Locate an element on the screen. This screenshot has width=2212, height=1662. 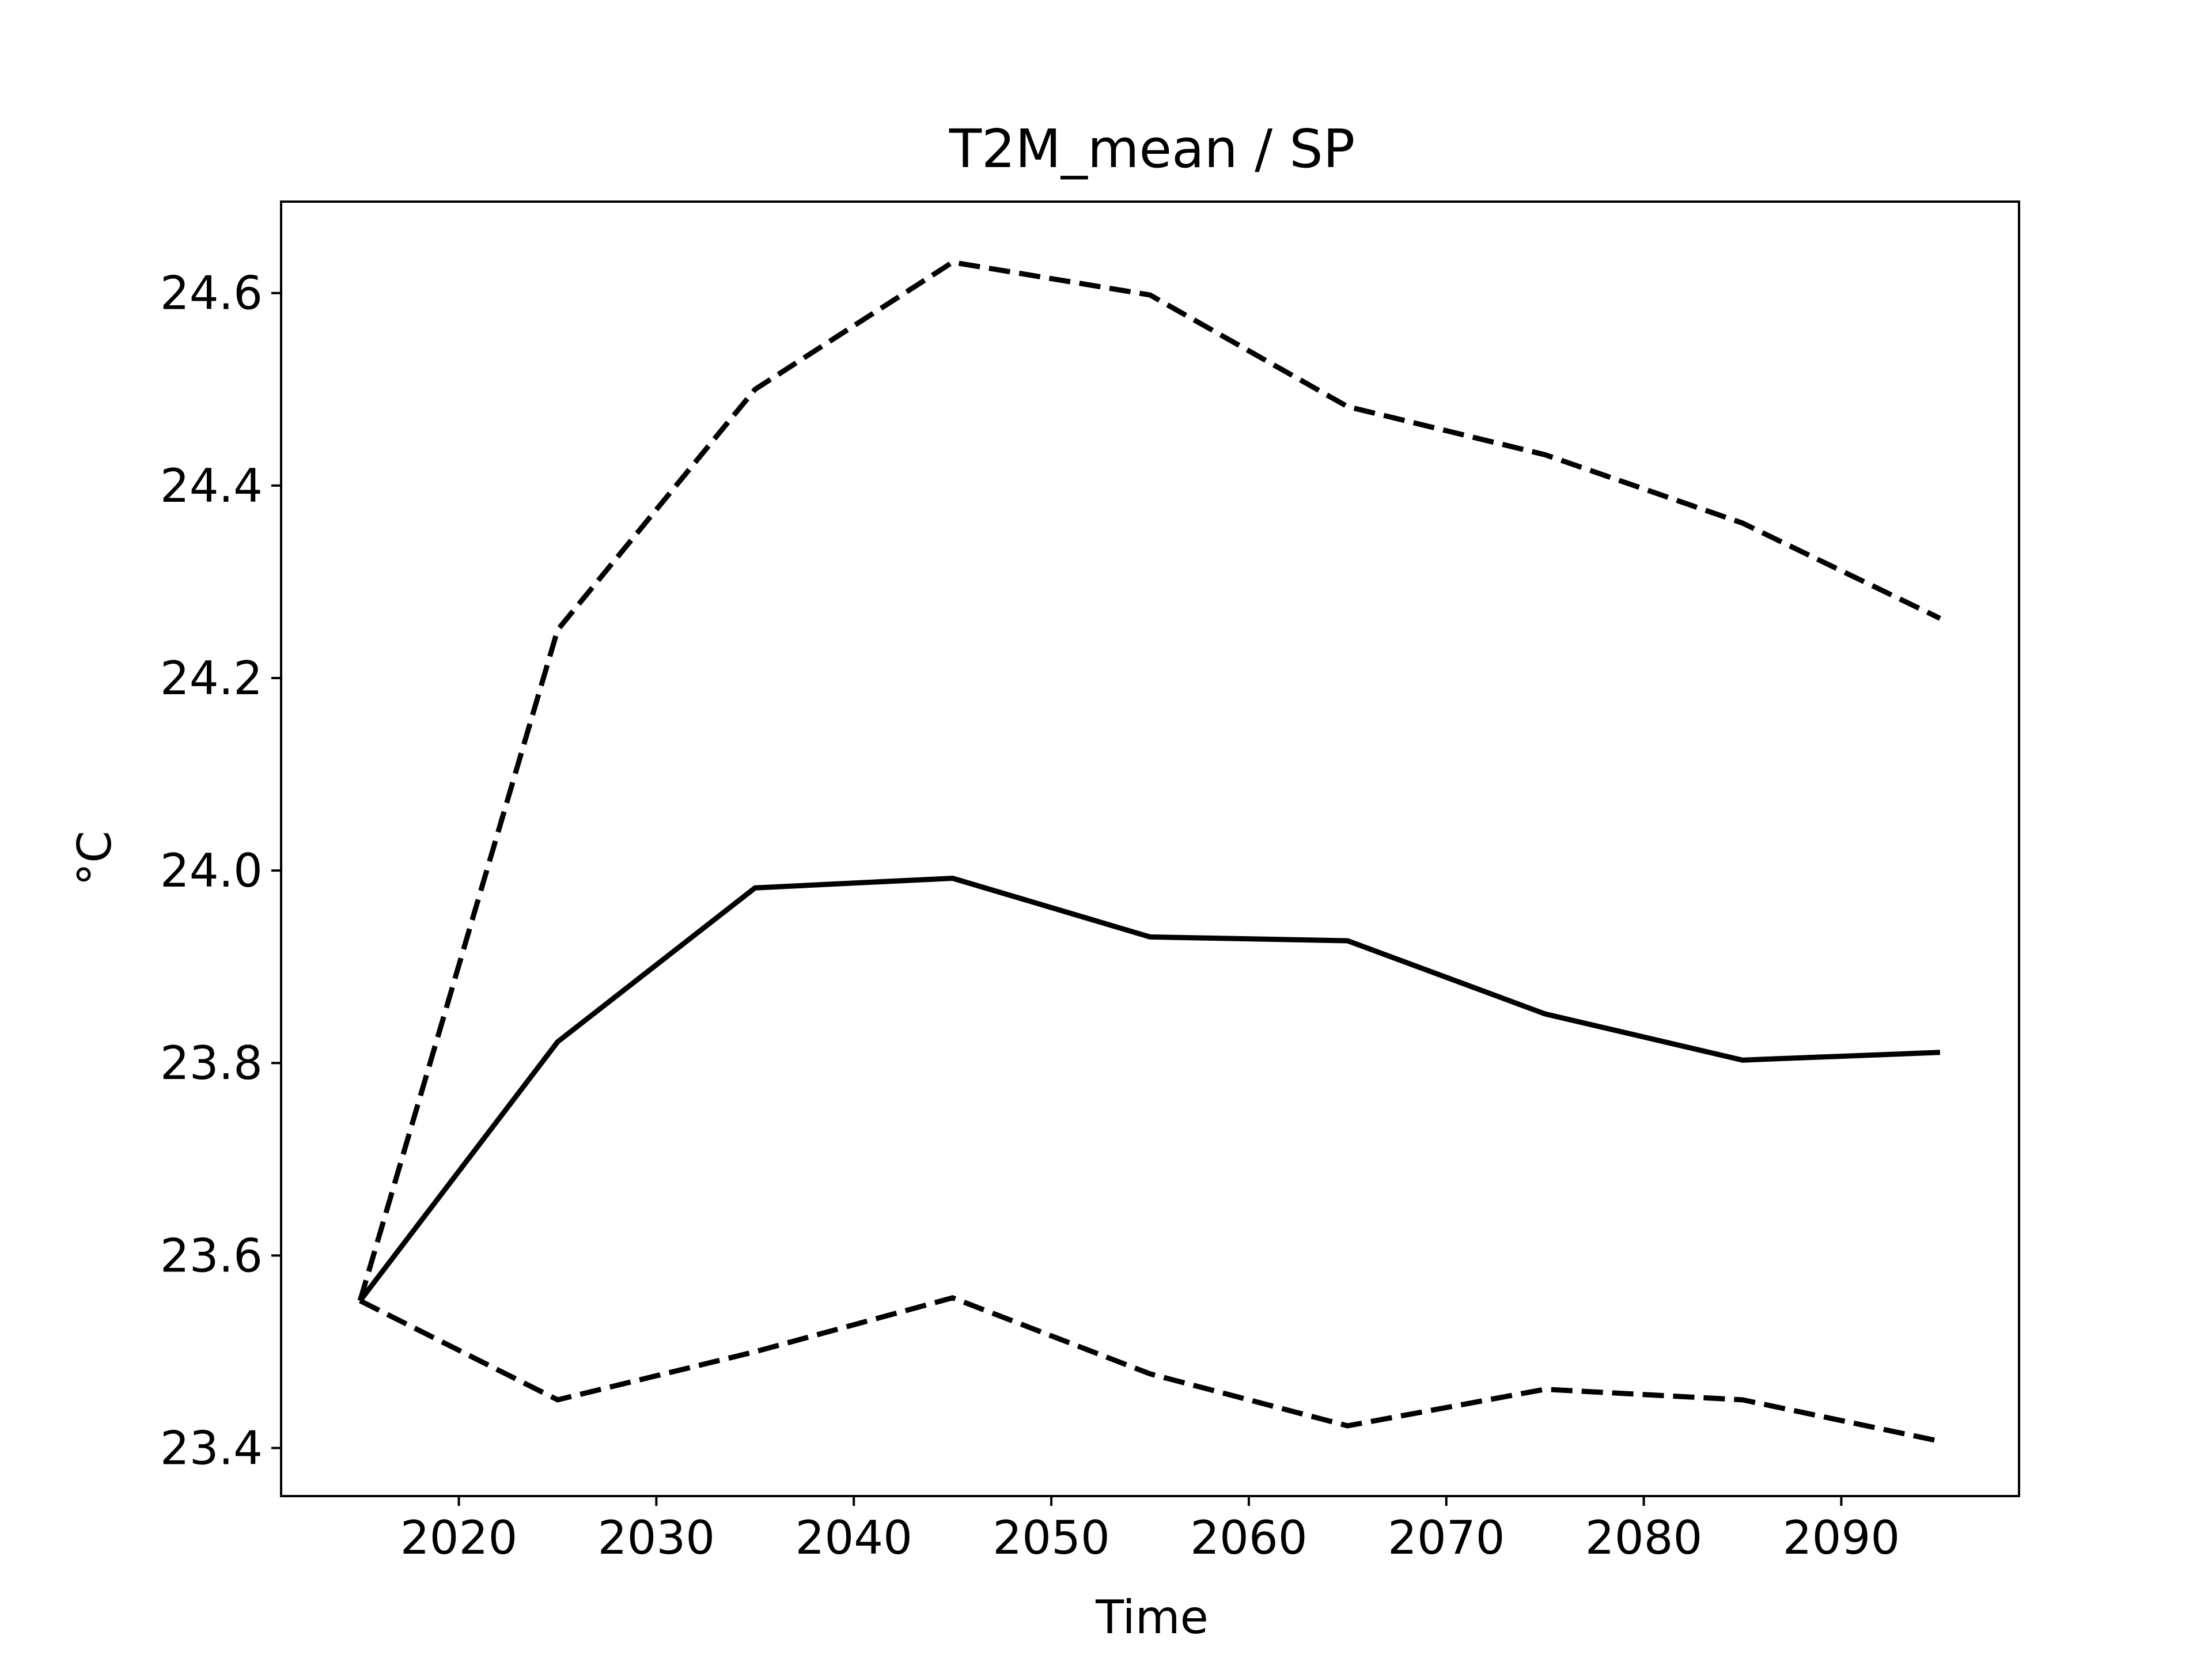
x-tick-label: 2050 is located at coordinates (1051, 1538).